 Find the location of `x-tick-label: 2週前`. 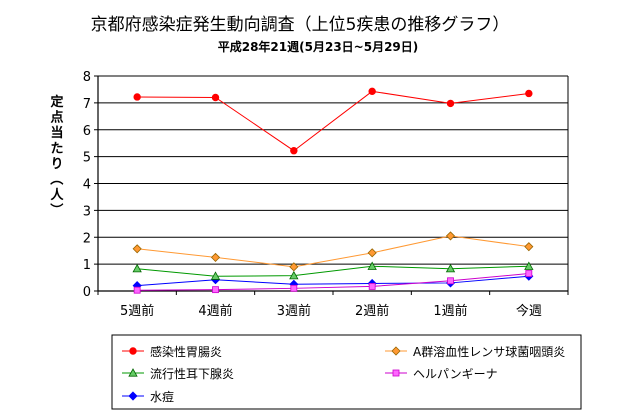

x-tick-label: 2週前 is located at coordinates (372, 311).